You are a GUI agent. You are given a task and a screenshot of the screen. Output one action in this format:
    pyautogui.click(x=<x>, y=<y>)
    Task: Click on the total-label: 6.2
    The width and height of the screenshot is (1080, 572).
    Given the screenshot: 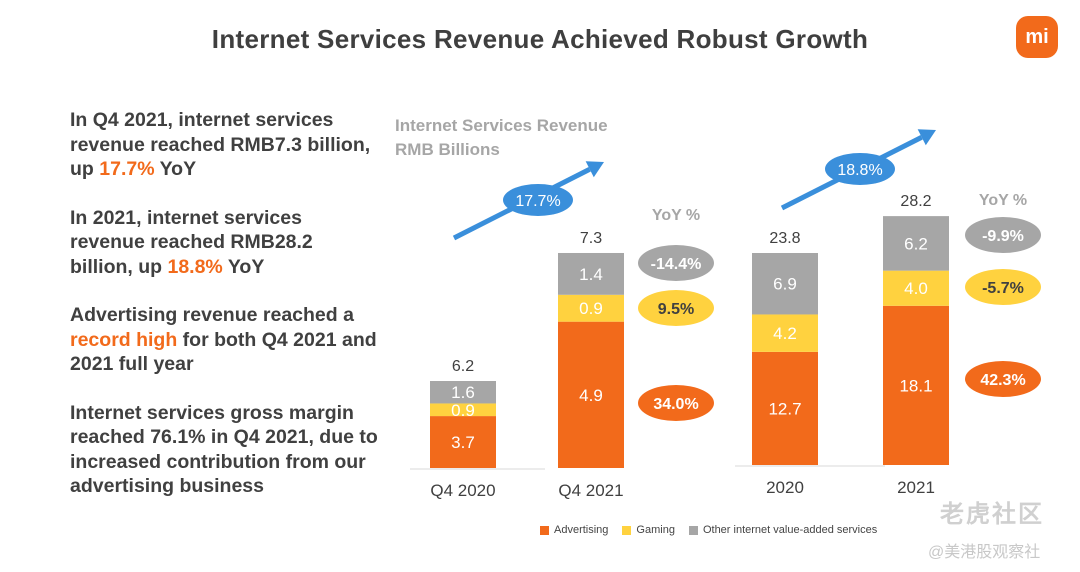 What is the action you would take?
    pyautogui.click(x=463, y=366)
    